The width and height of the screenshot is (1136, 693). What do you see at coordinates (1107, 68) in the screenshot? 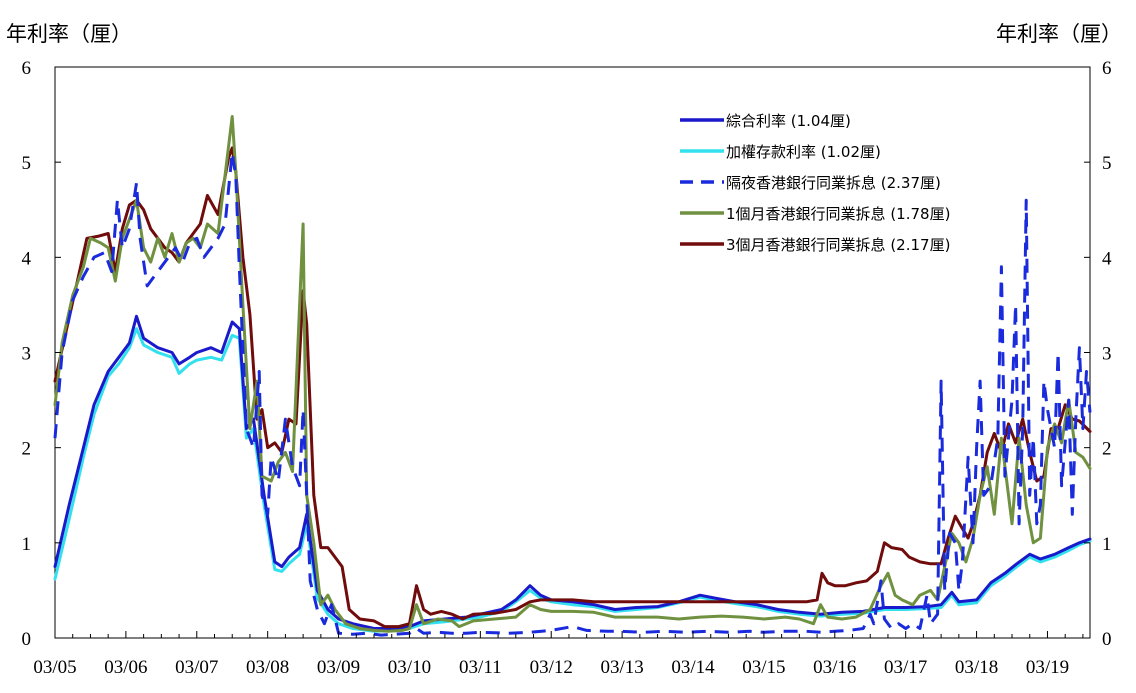
I see `y-tick-label-right: 6` at bounding box center [1107, 68].